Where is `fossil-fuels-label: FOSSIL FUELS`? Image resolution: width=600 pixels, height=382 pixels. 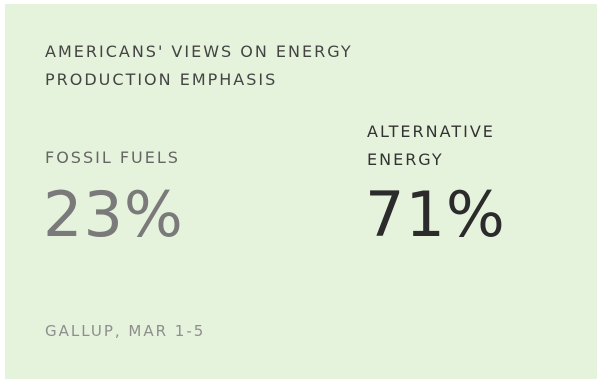
fossil-fuels-label: FOSSIL FUELS is located at coordinates (112, 158).